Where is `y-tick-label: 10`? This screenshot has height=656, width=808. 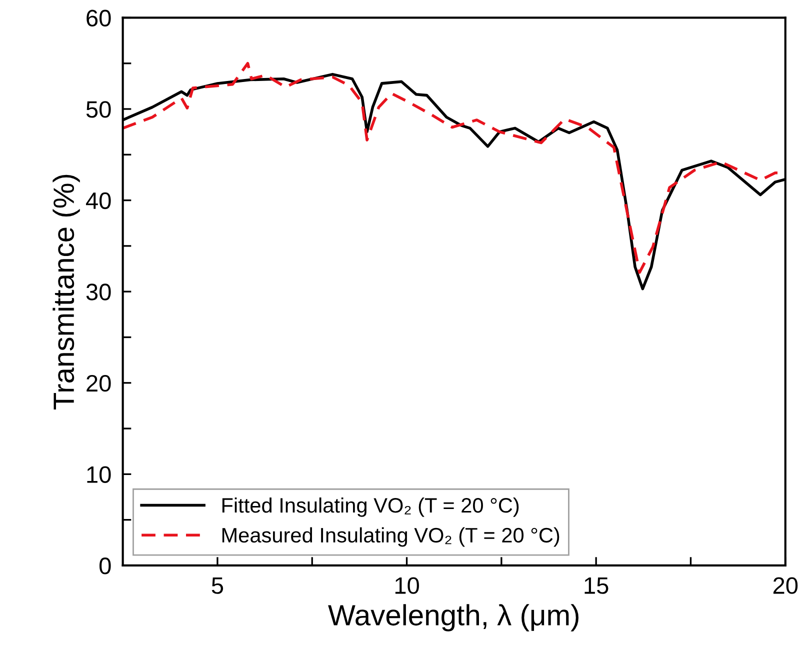
y-tick-label: 10 is located at coordinates (99, 474).